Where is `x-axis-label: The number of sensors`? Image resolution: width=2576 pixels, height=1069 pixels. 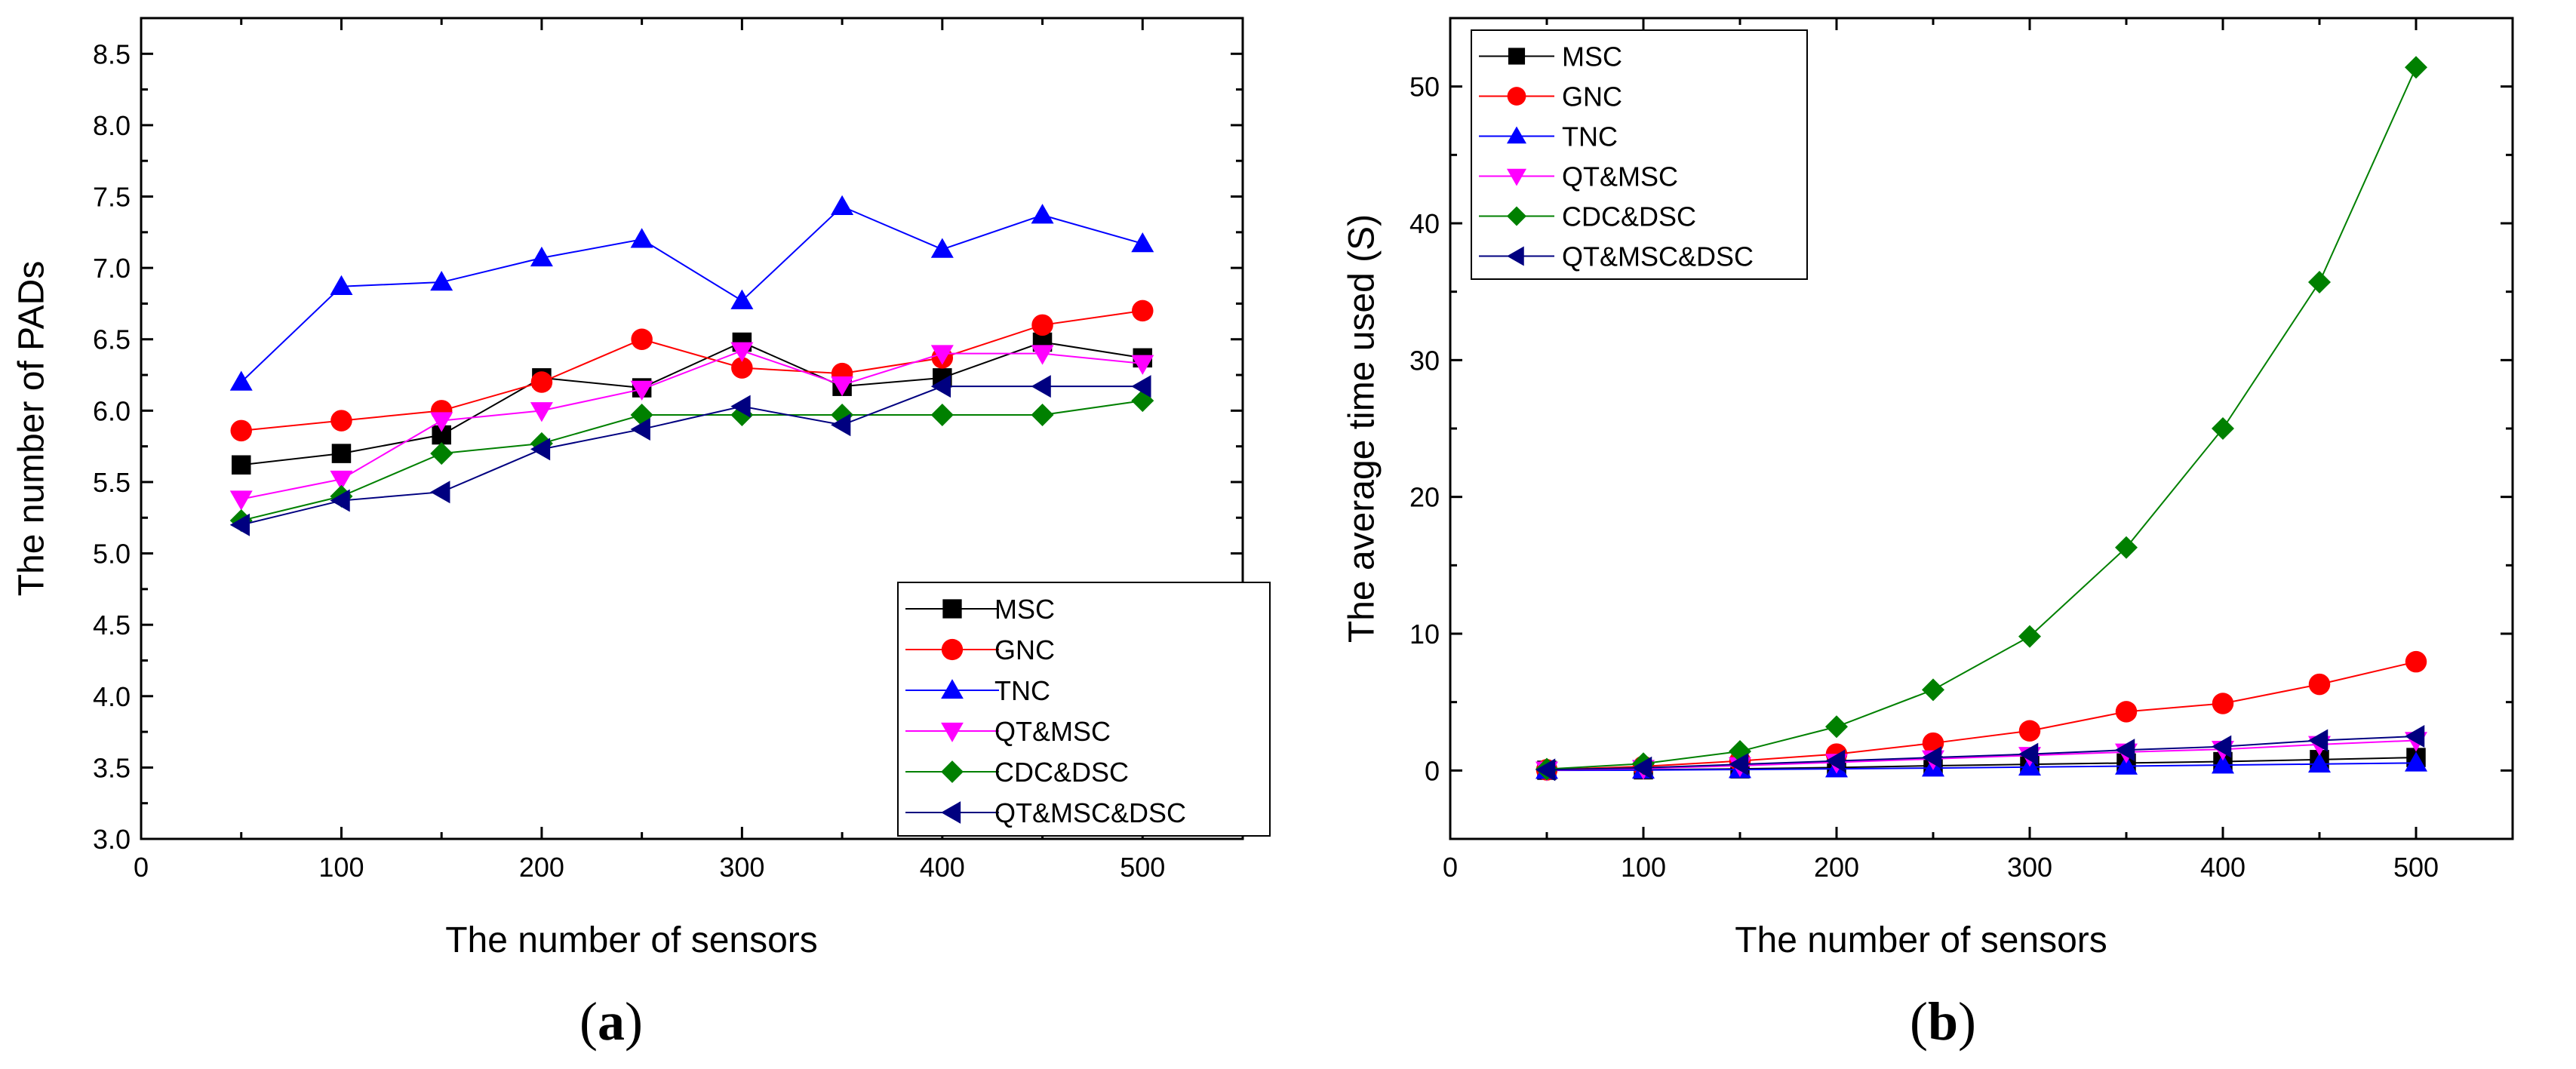
x-axis-label: The number of sensors is located at coordinates (1921, 940).